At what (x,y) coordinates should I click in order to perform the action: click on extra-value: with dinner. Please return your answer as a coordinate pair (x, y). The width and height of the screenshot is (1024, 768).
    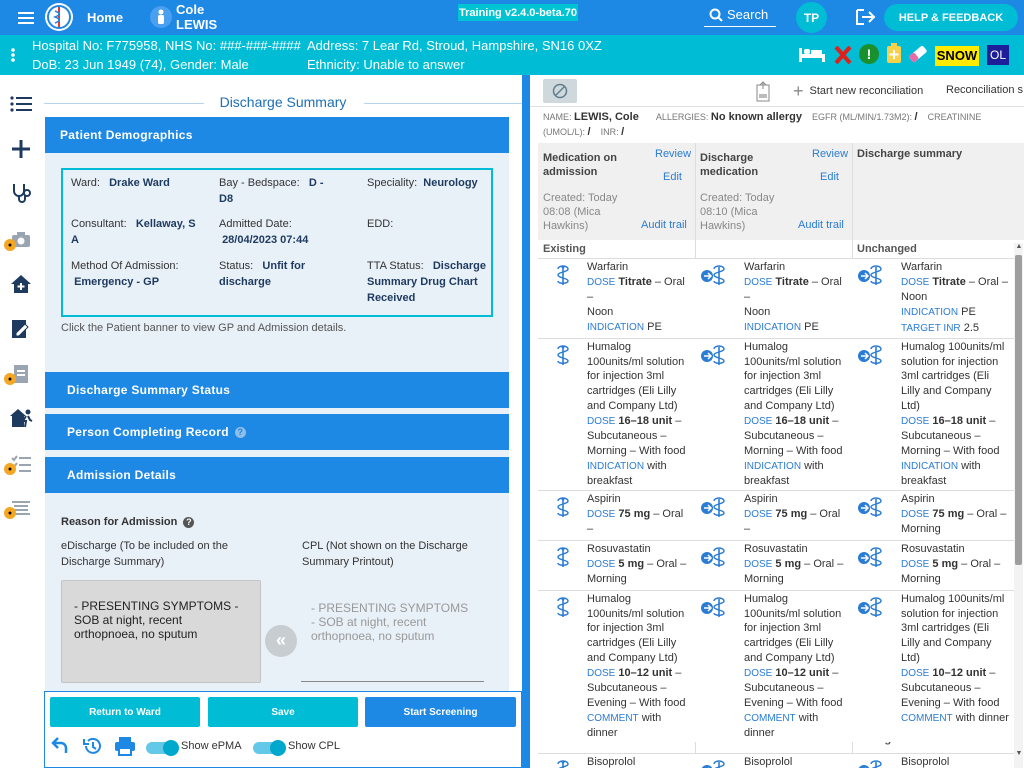
    Looking at the image, I should click on (781, 725).